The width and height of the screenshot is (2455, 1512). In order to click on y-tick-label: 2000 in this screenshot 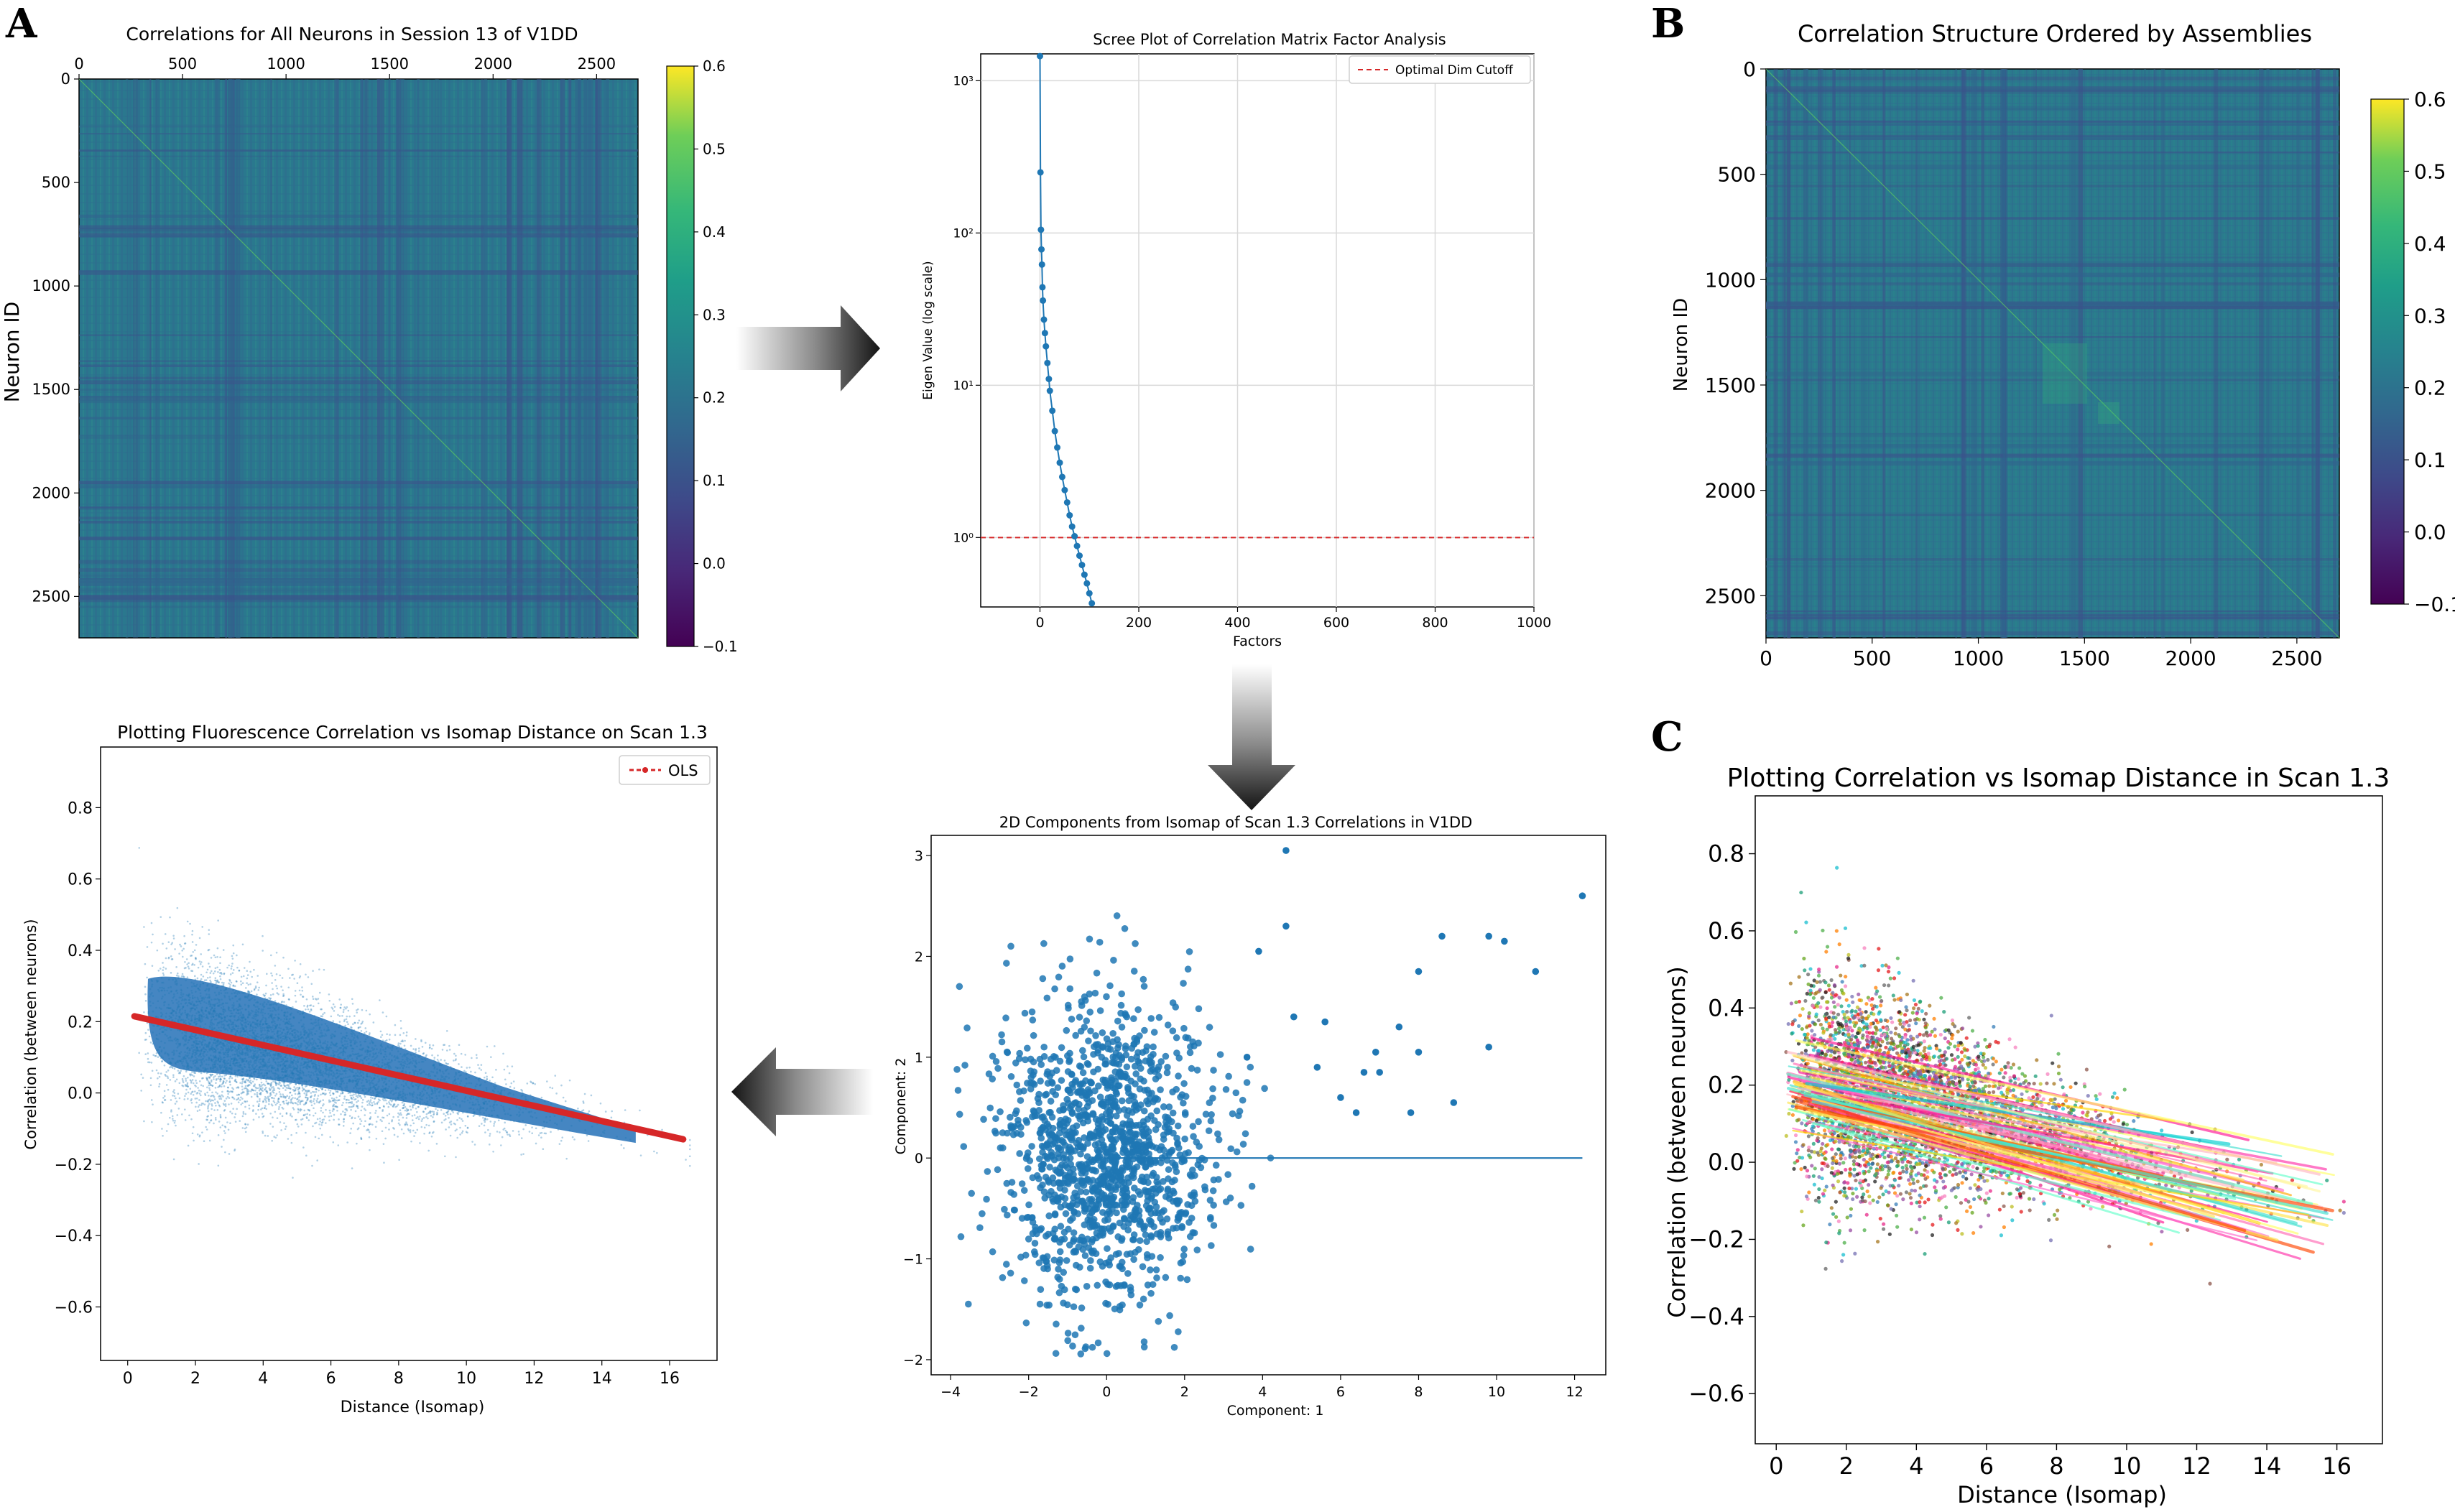, I will do `click(51, 492)`.